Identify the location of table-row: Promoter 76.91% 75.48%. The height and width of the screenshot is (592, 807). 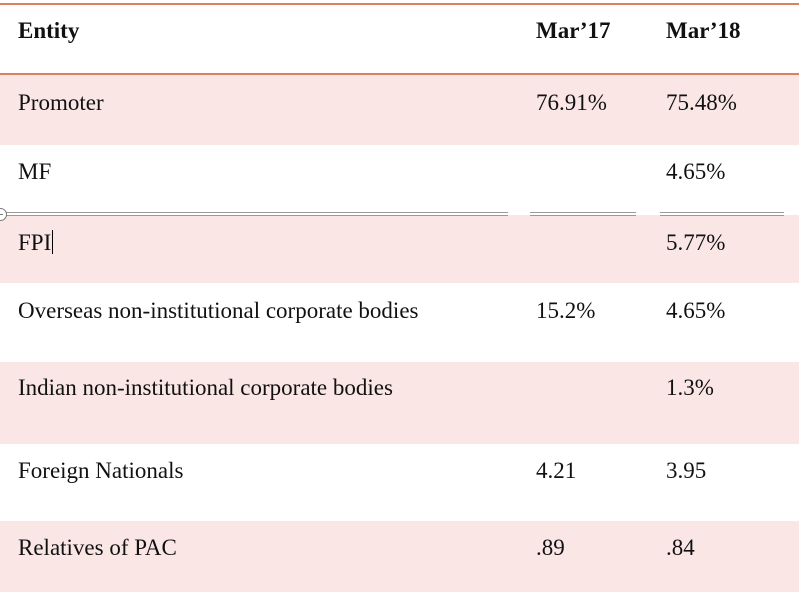
(399, 110).